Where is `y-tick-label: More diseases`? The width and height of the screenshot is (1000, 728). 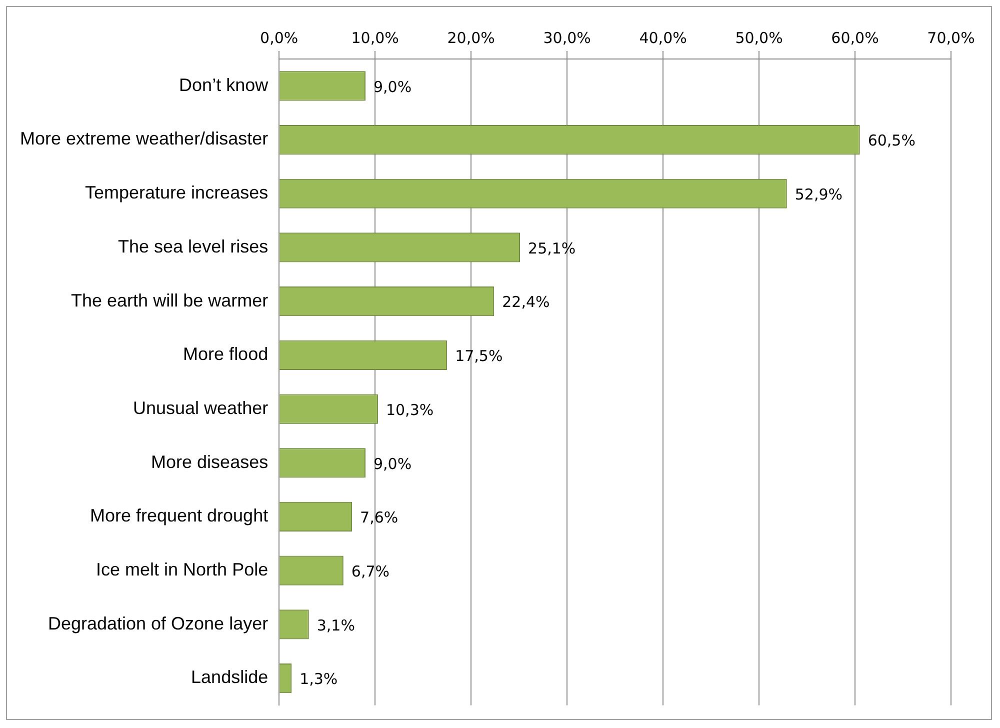
y-tick-label: More diseases is located at coordinates (209, 462).